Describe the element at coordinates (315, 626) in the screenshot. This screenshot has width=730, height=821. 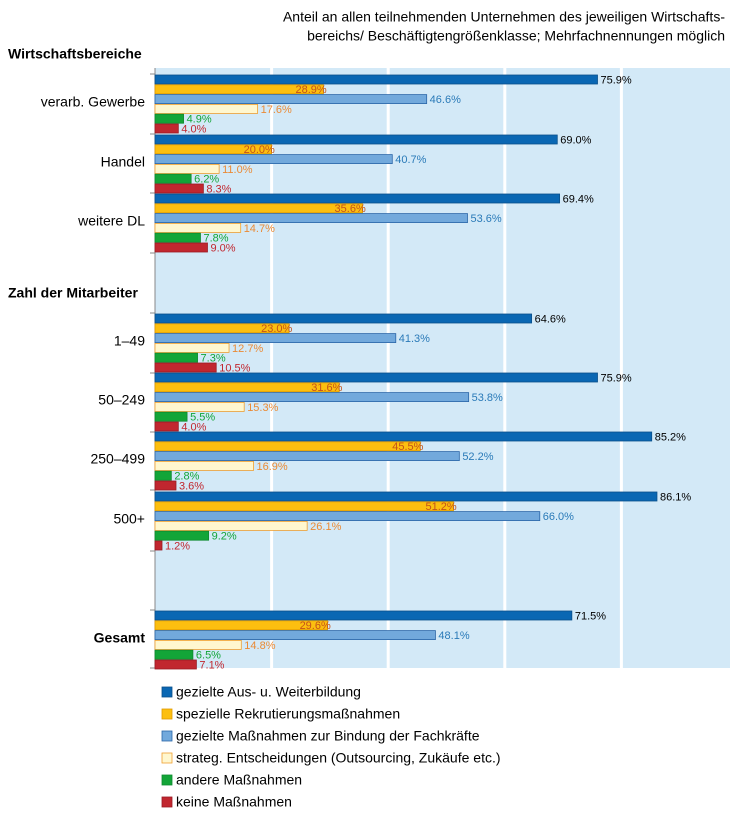
I see `value-label: 29.6%` at that location.